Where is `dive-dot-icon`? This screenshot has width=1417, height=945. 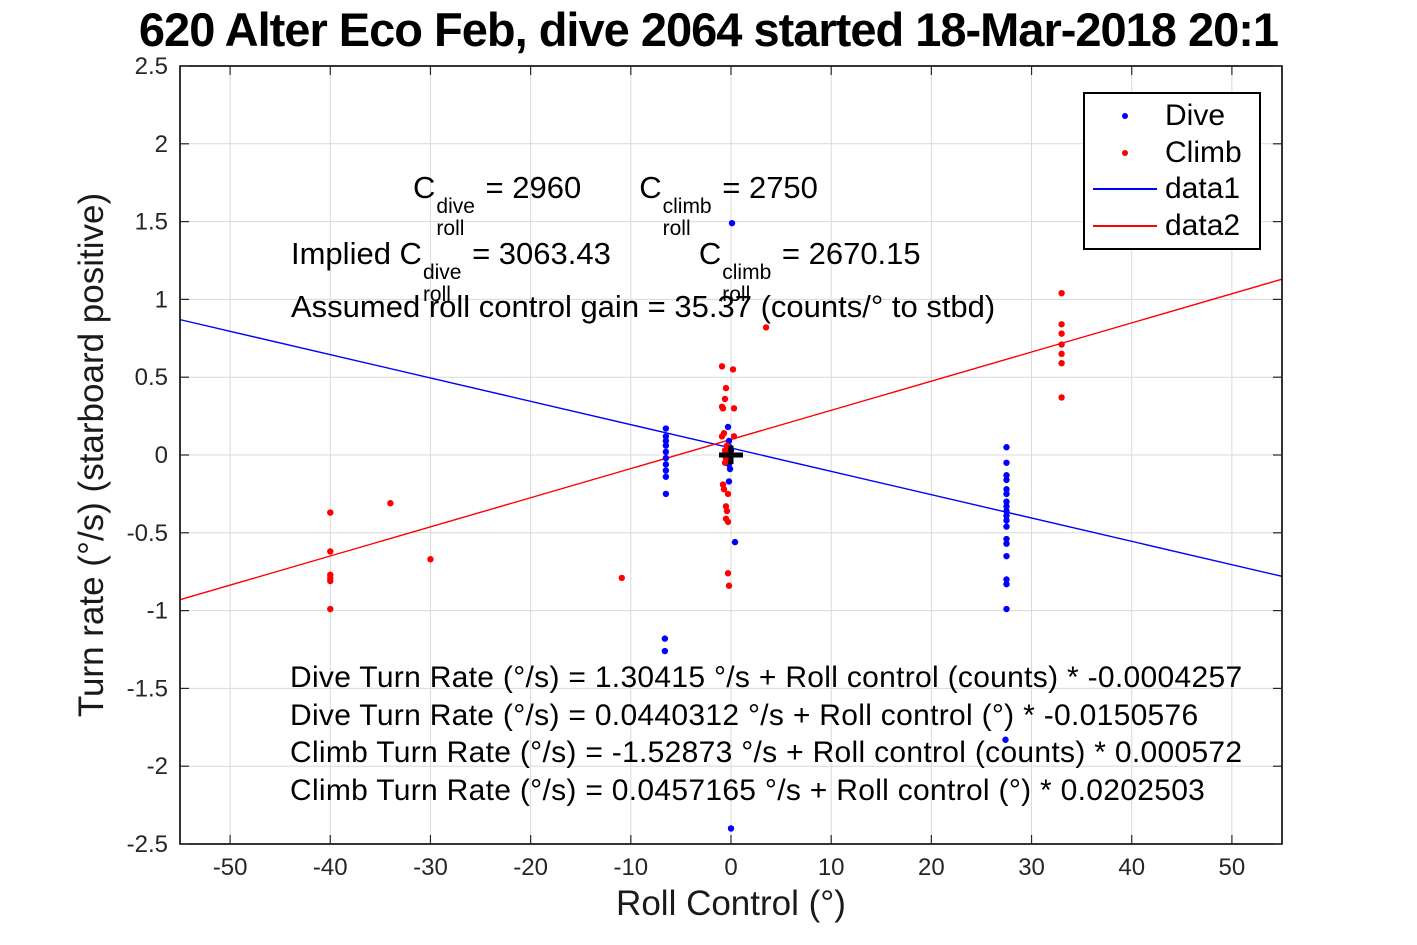
dive-dot-icon is located at coordinates (1125, 116).